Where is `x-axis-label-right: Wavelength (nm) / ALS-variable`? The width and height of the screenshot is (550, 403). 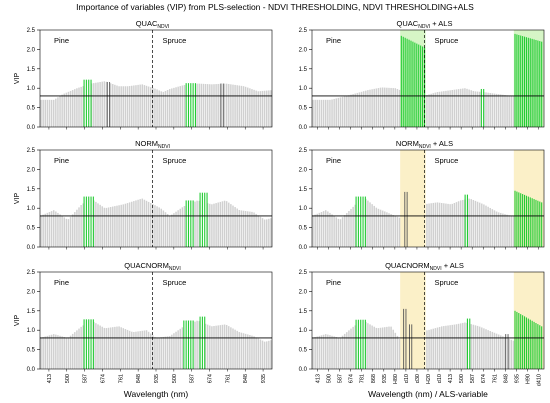 x-axis-label-right: Wavelength (nm) / ALS-variable is located at coordinates (428, 394).